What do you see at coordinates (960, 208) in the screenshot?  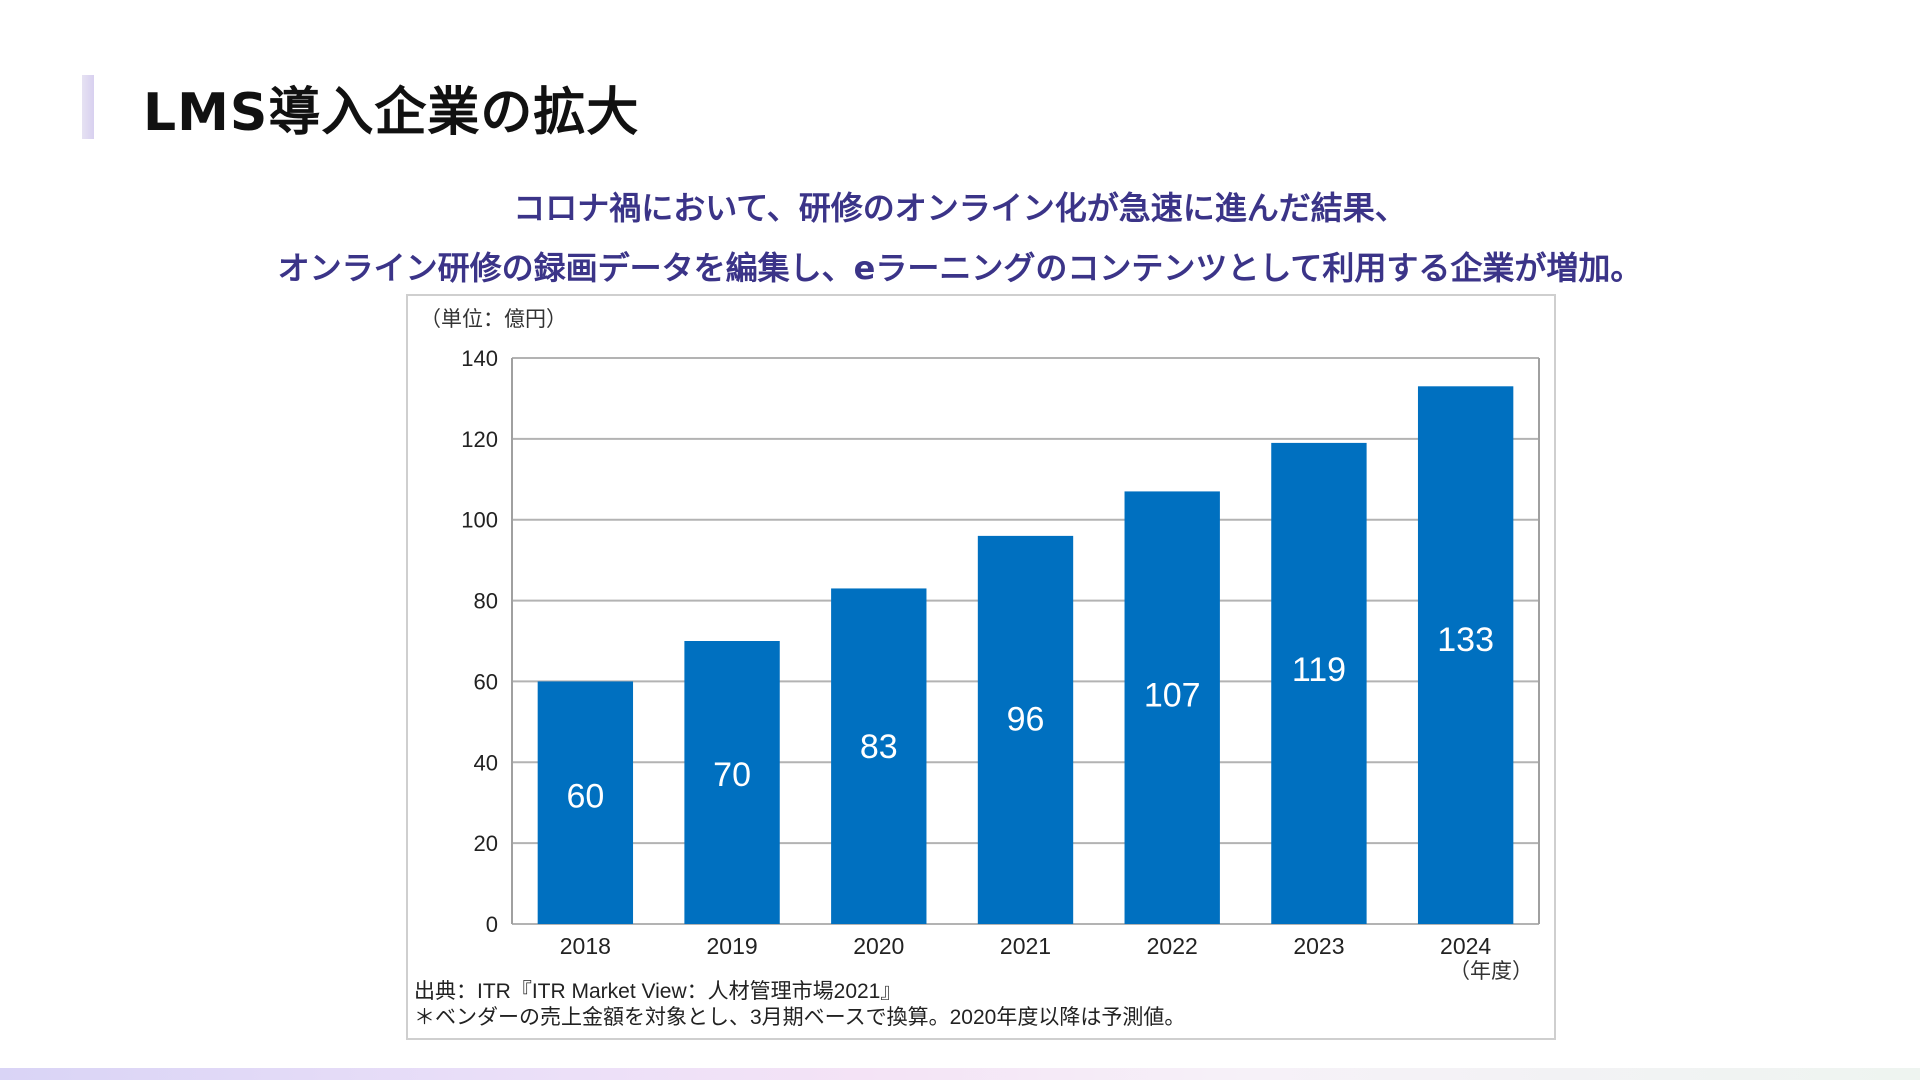 I see `subtitle-line-1: コロナ禍において、研修のオンライン化が急速に進んだ結果、` at bounding box center [960, 208].